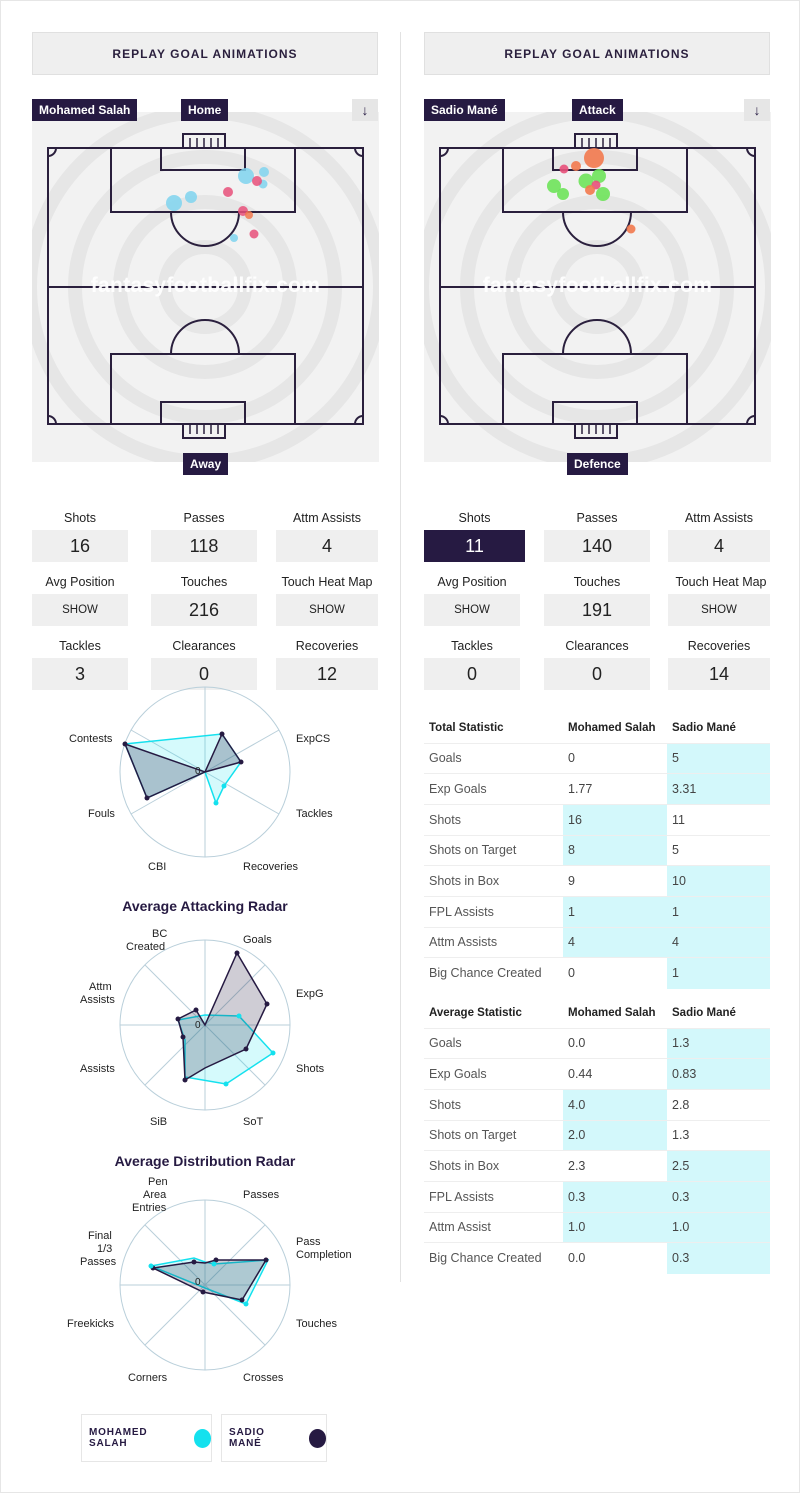 The width and height of the screenshot is (800, 1493). What do you see at coordinates (317, 1438) in the screenshot?
I see `legend-mane-dot-icon` at bounding box center [317, 1438].